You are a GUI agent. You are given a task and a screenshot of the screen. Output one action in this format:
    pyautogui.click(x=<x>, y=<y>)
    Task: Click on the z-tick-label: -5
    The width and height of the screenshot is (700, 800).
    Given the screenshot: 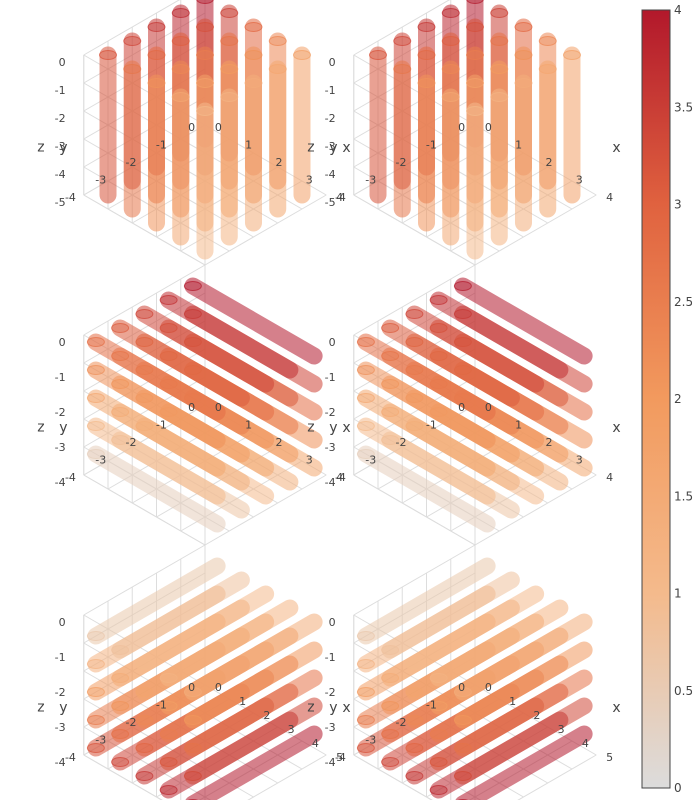 What is the action you would take?
    pyautogui.click(x=330, y=202)
    